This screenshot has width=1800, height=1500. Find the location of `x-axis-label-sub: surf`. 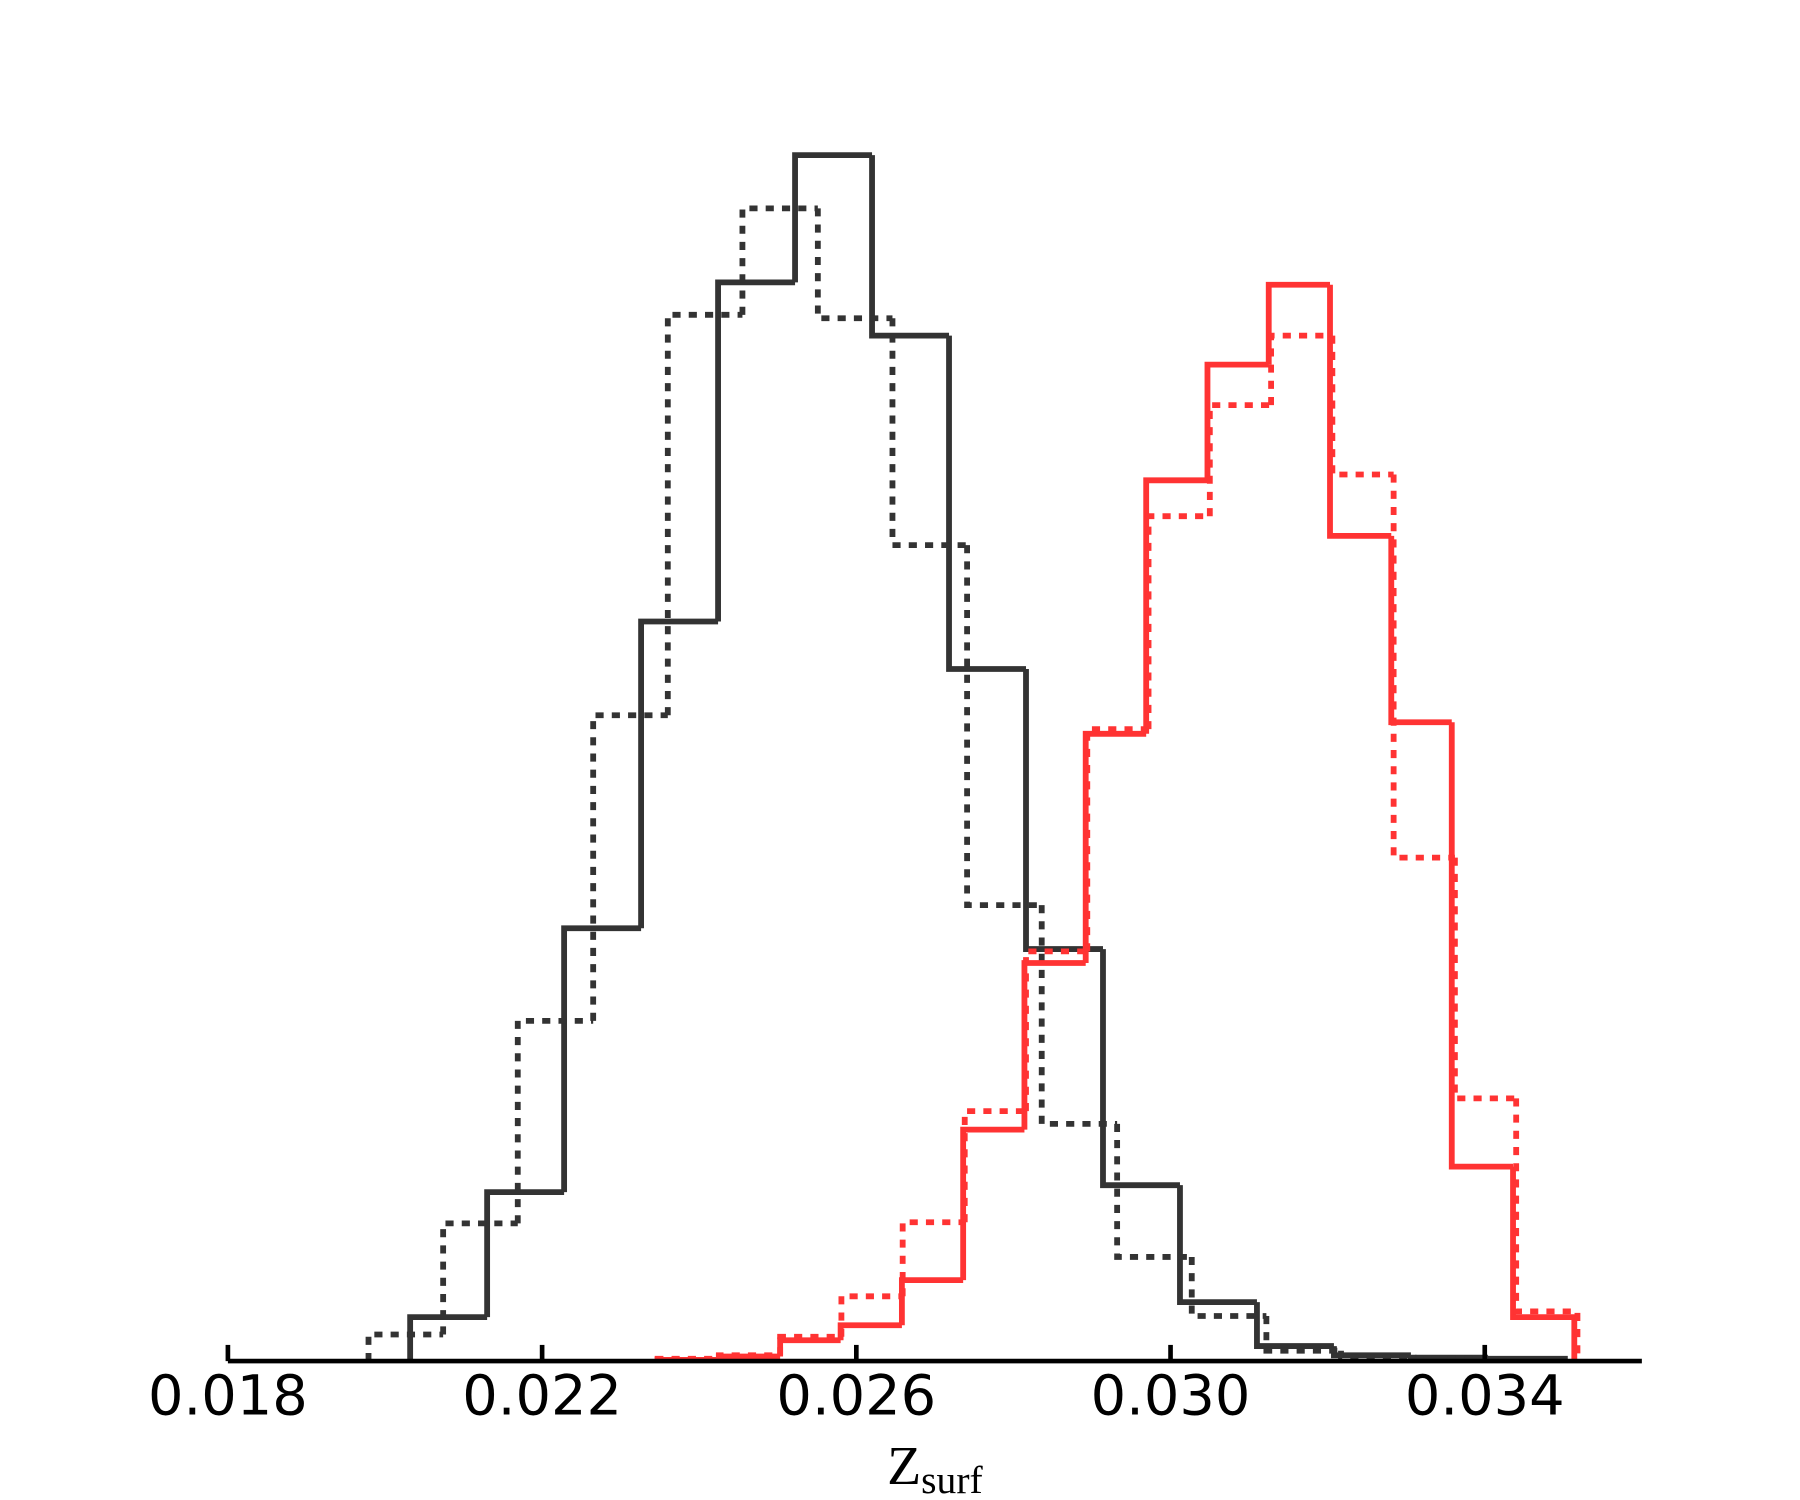

x-axis-label-sub: surf is located at coordinates (952, 1479).